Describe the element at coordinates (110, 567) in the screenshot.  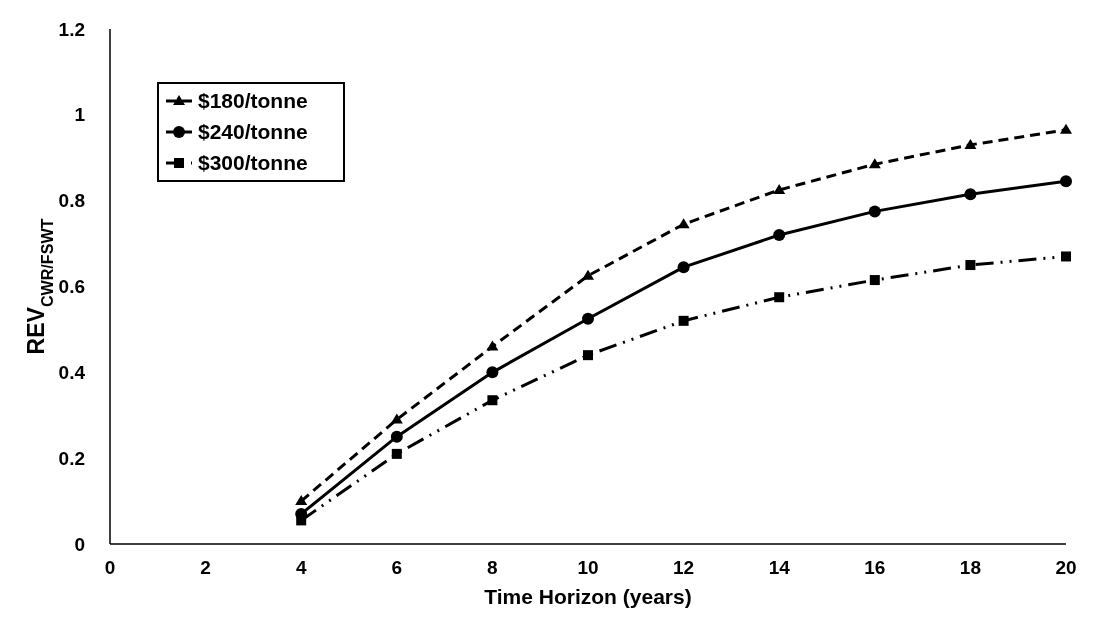
I see `x-tick-label: 0` at that location.